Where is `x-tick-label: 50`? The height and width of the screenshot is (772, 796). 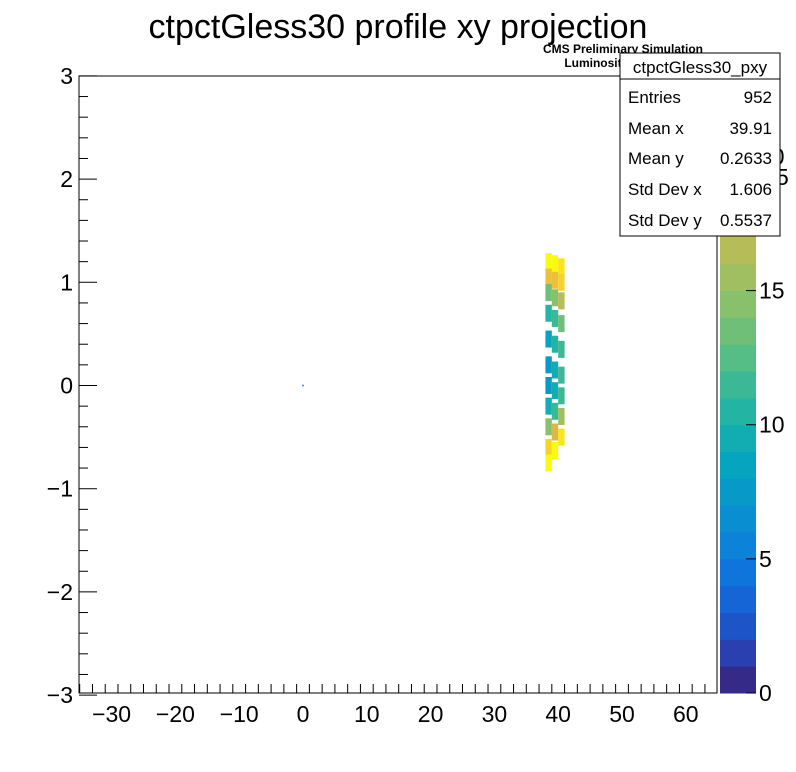
x-tick-label: 50 is located at coordinates (622, 714).